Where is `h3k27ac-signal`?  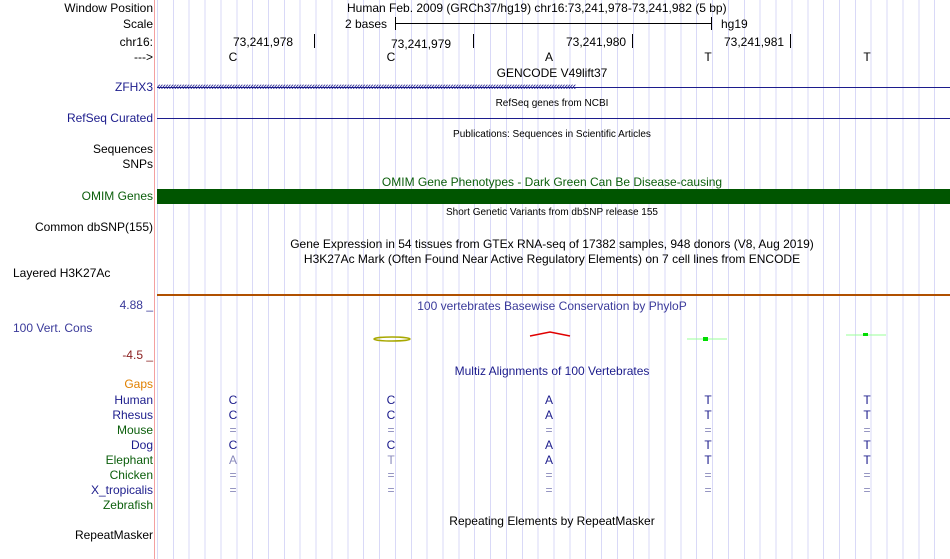 h3k27ac-signal is located at coordinates (553, 295).